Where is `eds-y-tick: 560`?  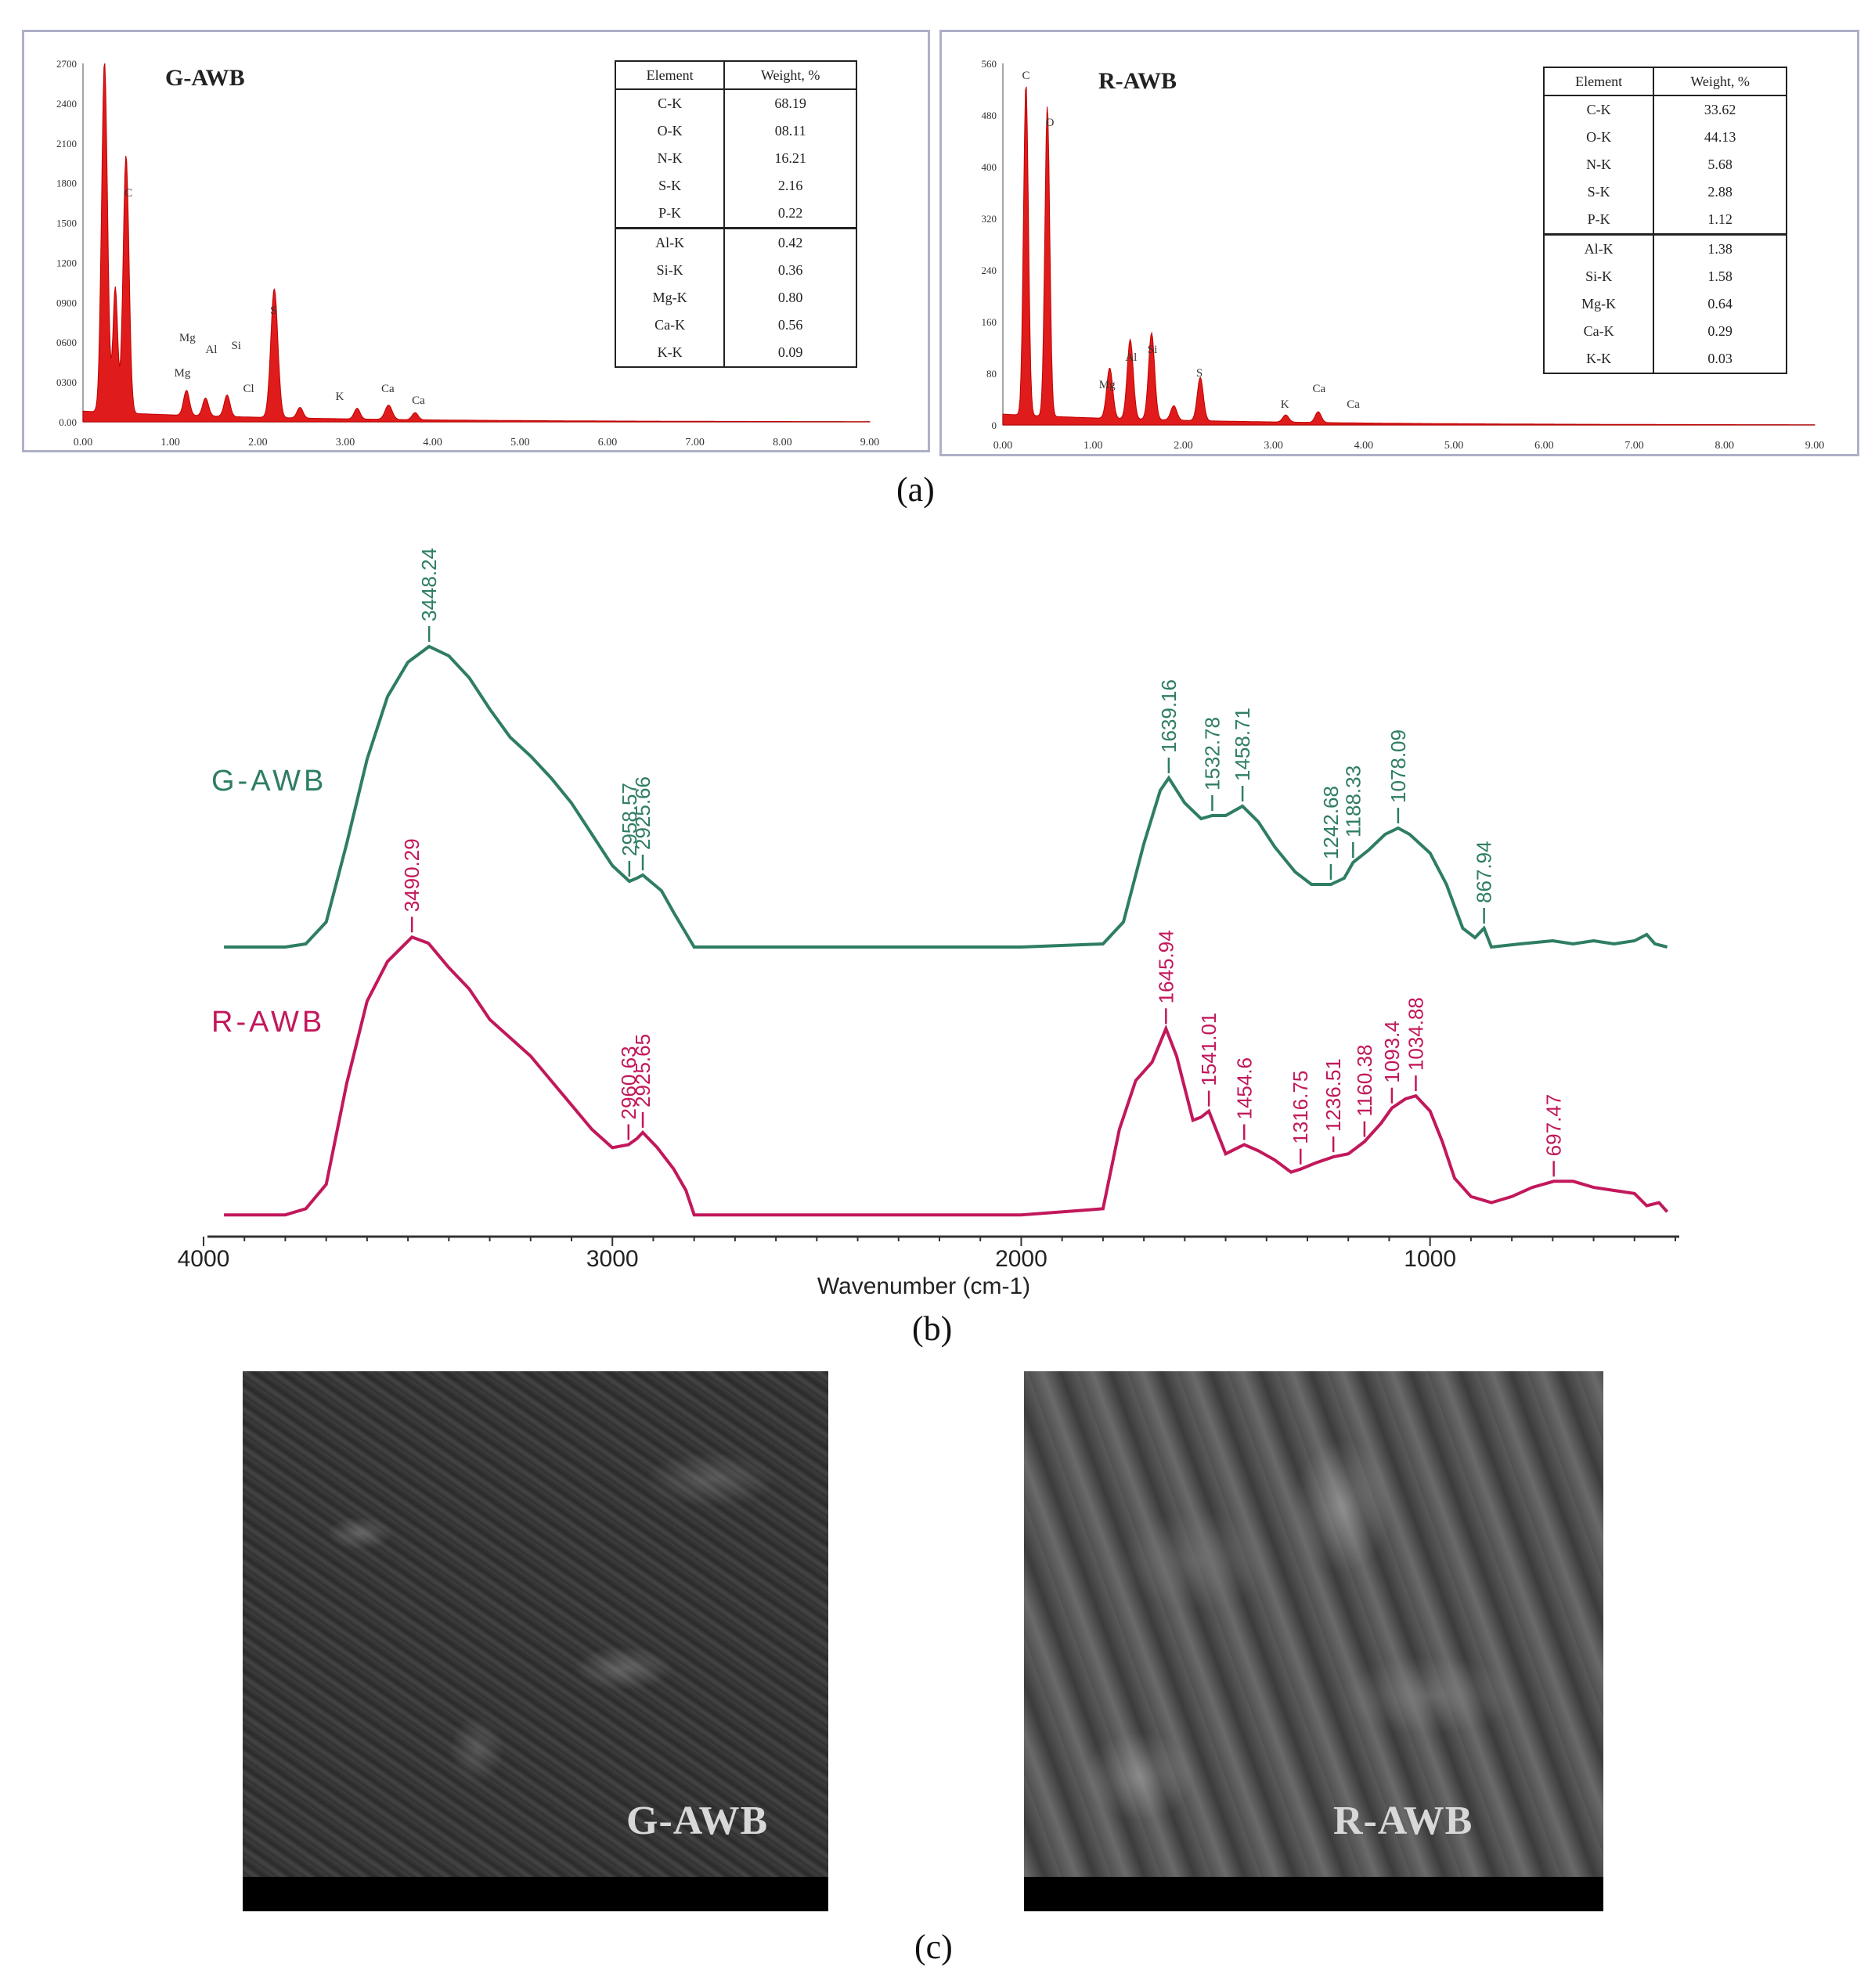
eds-y-tick: 560 is located at coordinates (989, 64).